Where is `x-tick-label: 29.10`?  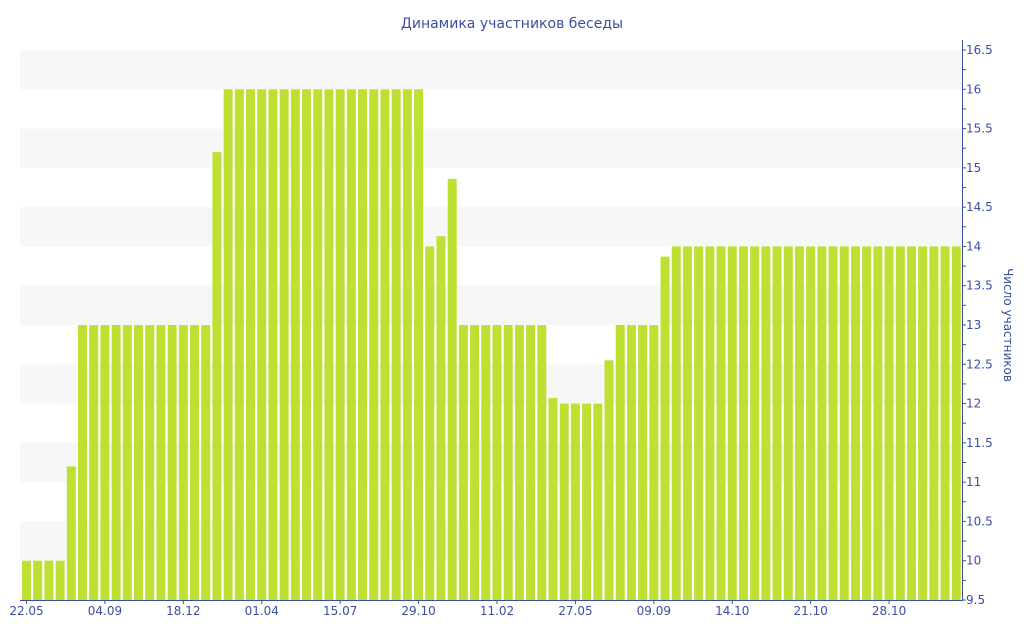 x-tick-label: 29.10 is located at coordinates (418, 611).